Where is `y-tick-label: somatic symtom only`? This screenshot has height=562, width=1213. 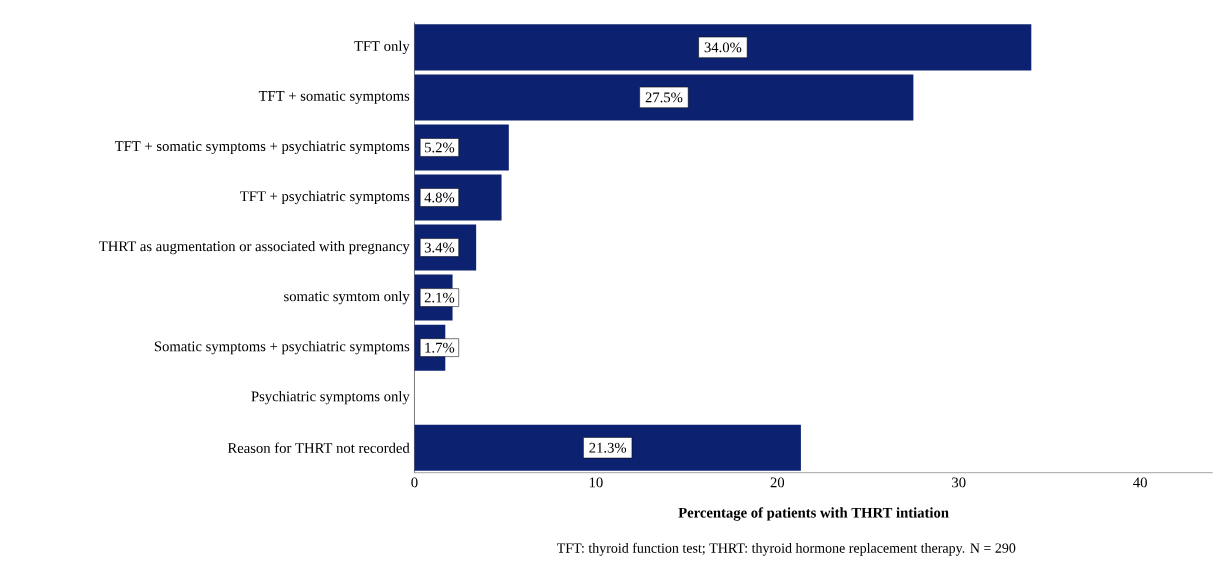
y-tick-label: somatic symtom only is located at coordinates (347, 298).